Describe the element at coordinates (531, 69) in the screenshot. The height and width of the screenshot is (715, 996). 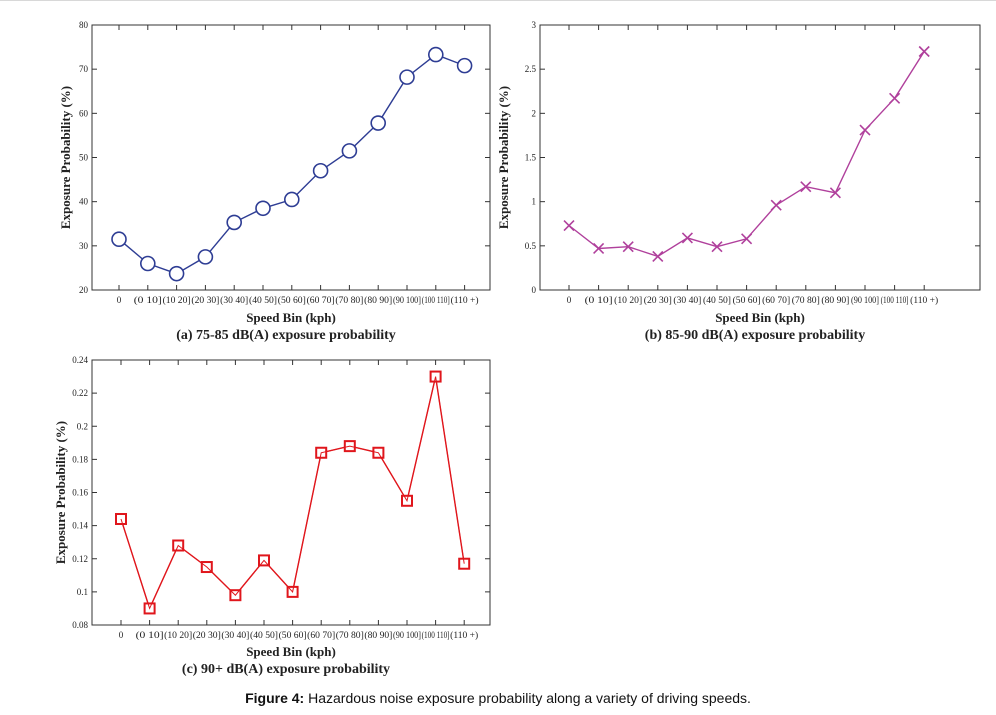
I see `y-tick-label: 2.5` at that location.